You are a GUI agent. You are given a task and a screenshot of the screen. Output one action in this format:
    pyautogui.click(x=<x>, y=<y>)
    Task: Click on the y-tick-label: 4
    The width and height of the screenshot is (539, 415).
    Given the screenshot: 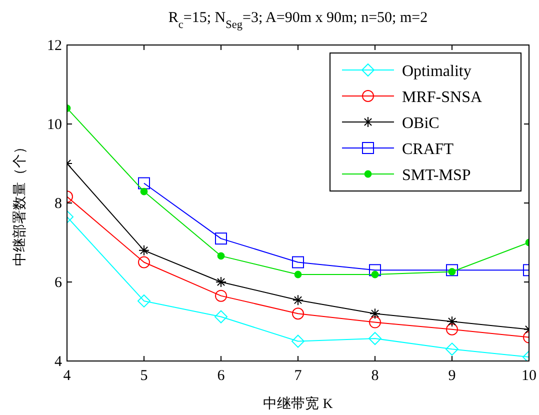 What is the action you would take?
    pyautogui.click(x=58, y=362)
    